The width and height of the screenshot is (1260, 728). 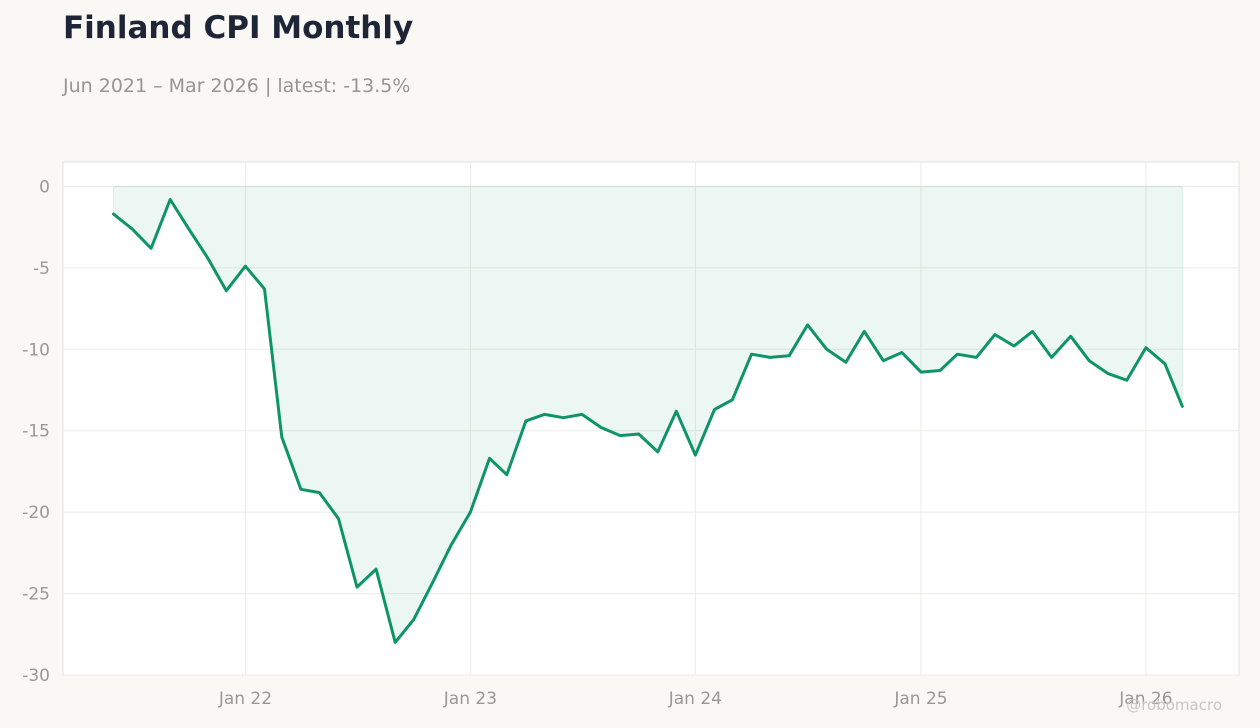 What do you see at coordinates (36, 432) in the screenshot?
I see `y-tick-label: -15` at bounding box center [36, 432].